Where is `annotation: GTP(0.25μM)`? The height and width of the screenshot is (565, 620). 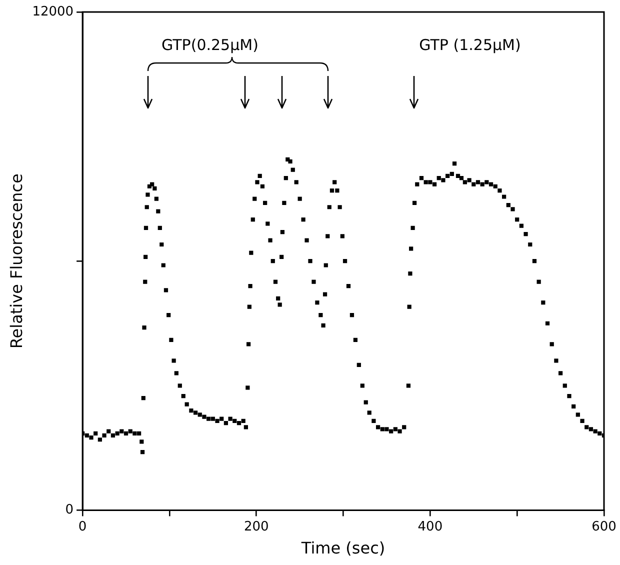 annotation: GTP(0.25μM) is located at coordinates (210, 45).